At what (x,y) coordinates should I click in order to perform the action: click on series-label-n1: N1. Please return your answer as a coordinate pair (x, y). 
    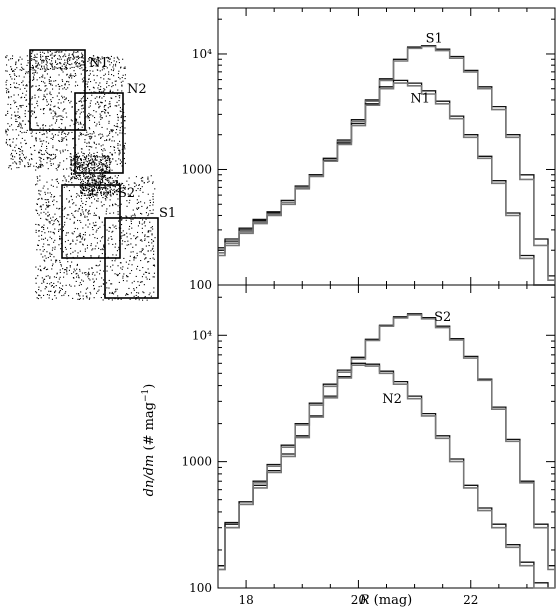
    Looking at the image, I should click on (420, 99).